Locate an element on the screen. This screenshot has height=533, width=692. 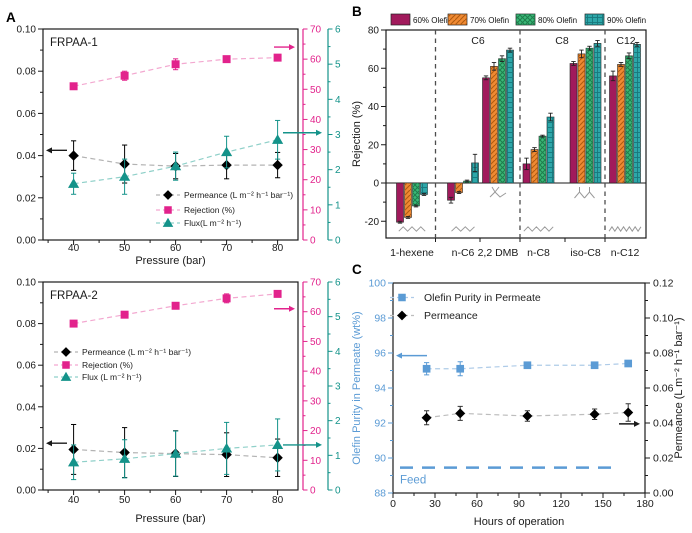
svg-text: 150 is located at coordinates (603, 504).